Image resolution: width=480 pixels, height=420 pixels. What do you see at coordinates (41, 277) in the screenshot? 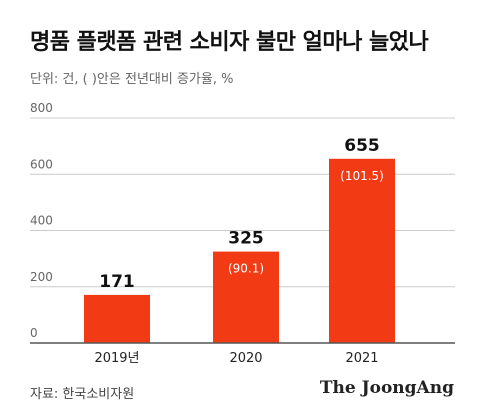
I see `y-tick-label: 200` at bounding box center [41, 277].